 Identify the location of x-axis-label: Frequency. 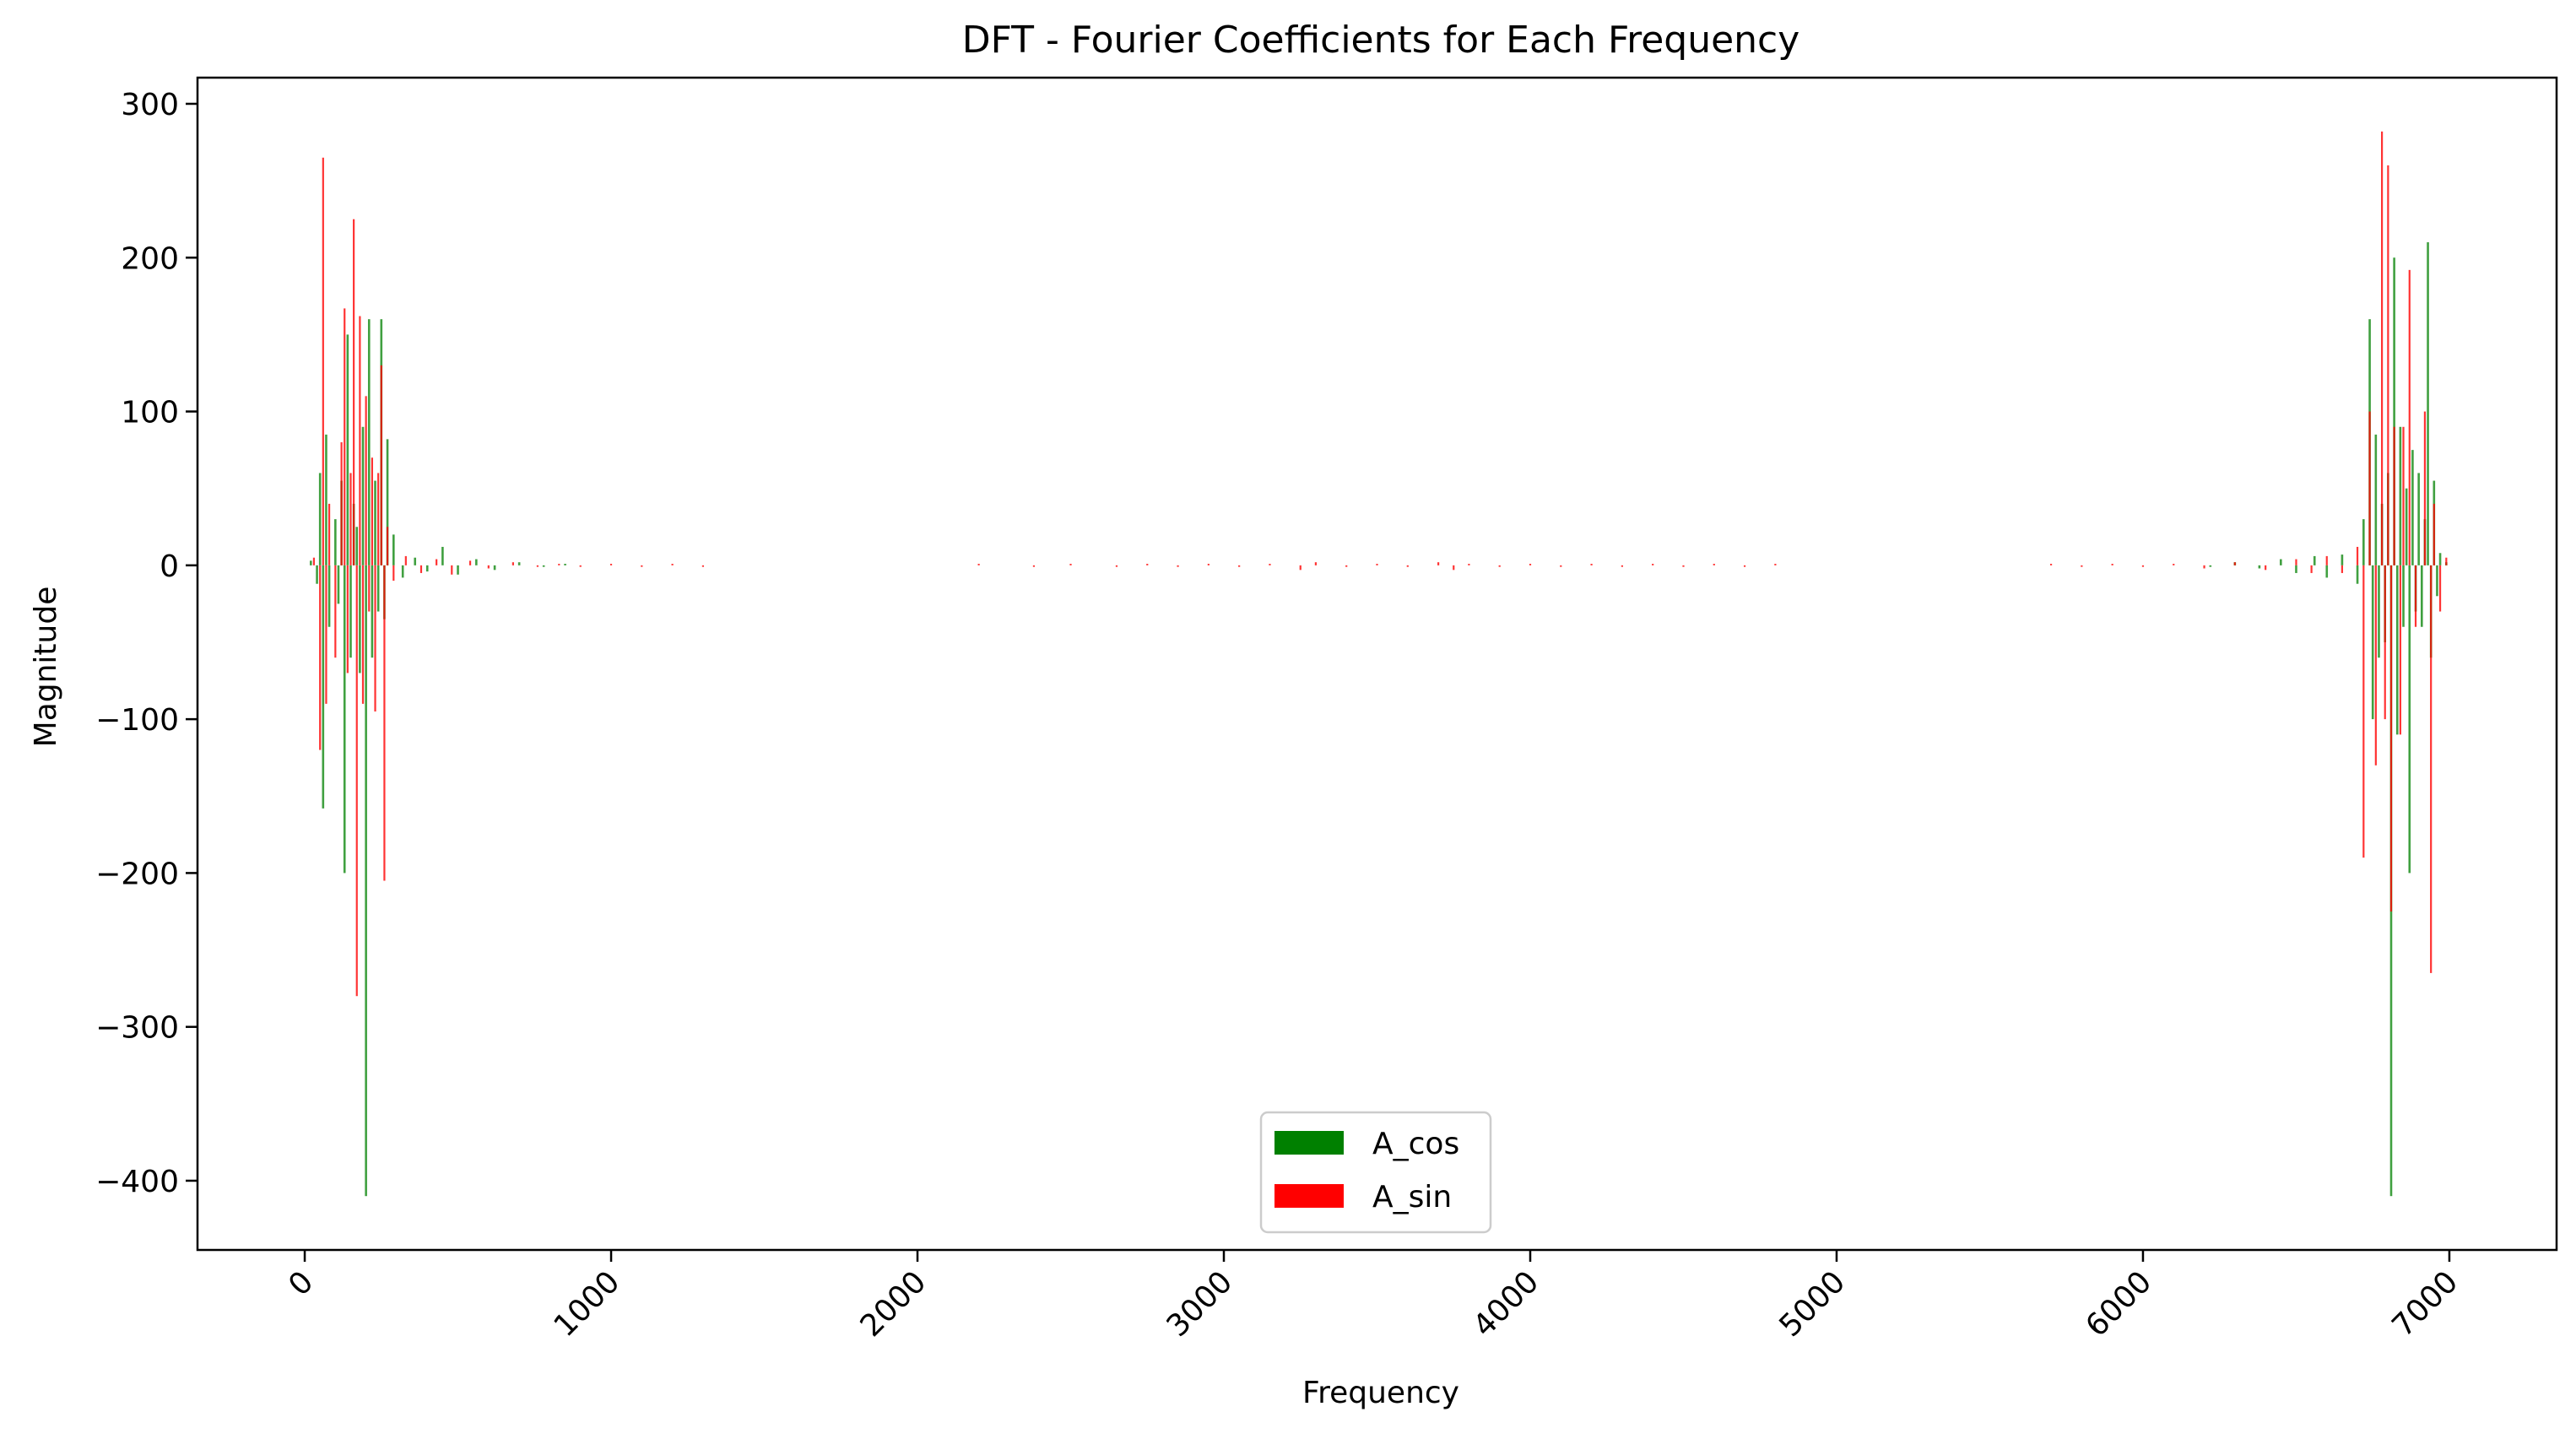
(1380, 1393).